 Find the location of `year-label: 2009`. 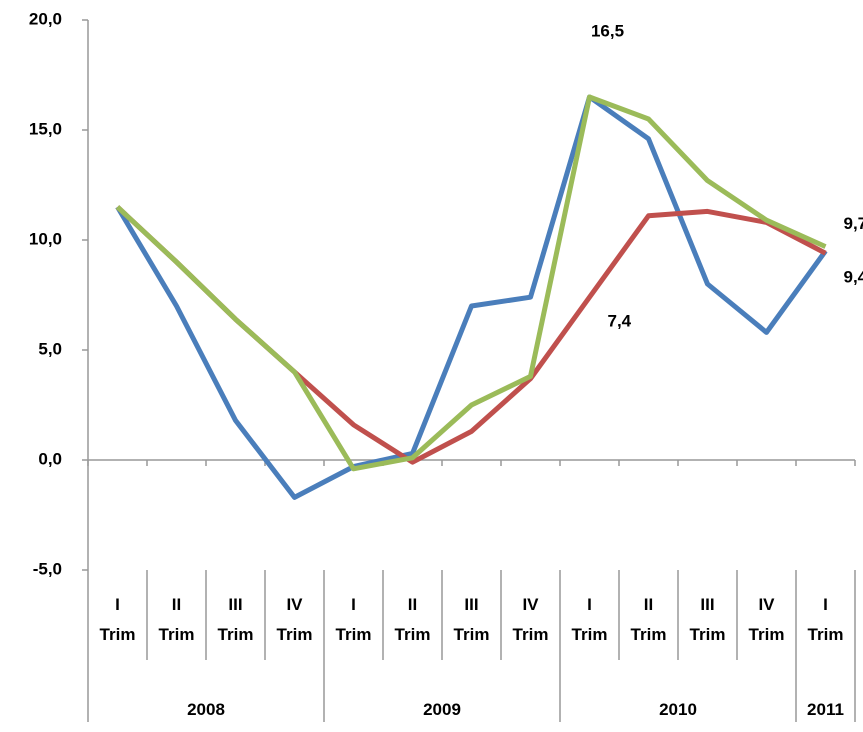

year-label: 2009 is located at coordinates (442, 709).